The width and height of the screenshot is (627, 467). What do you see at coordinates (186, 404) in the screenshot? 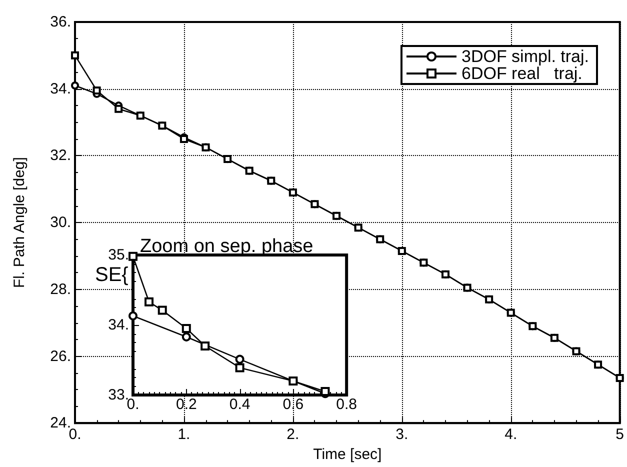
I see `x-tick-label: 0.2` at bounding box center [186, 404].